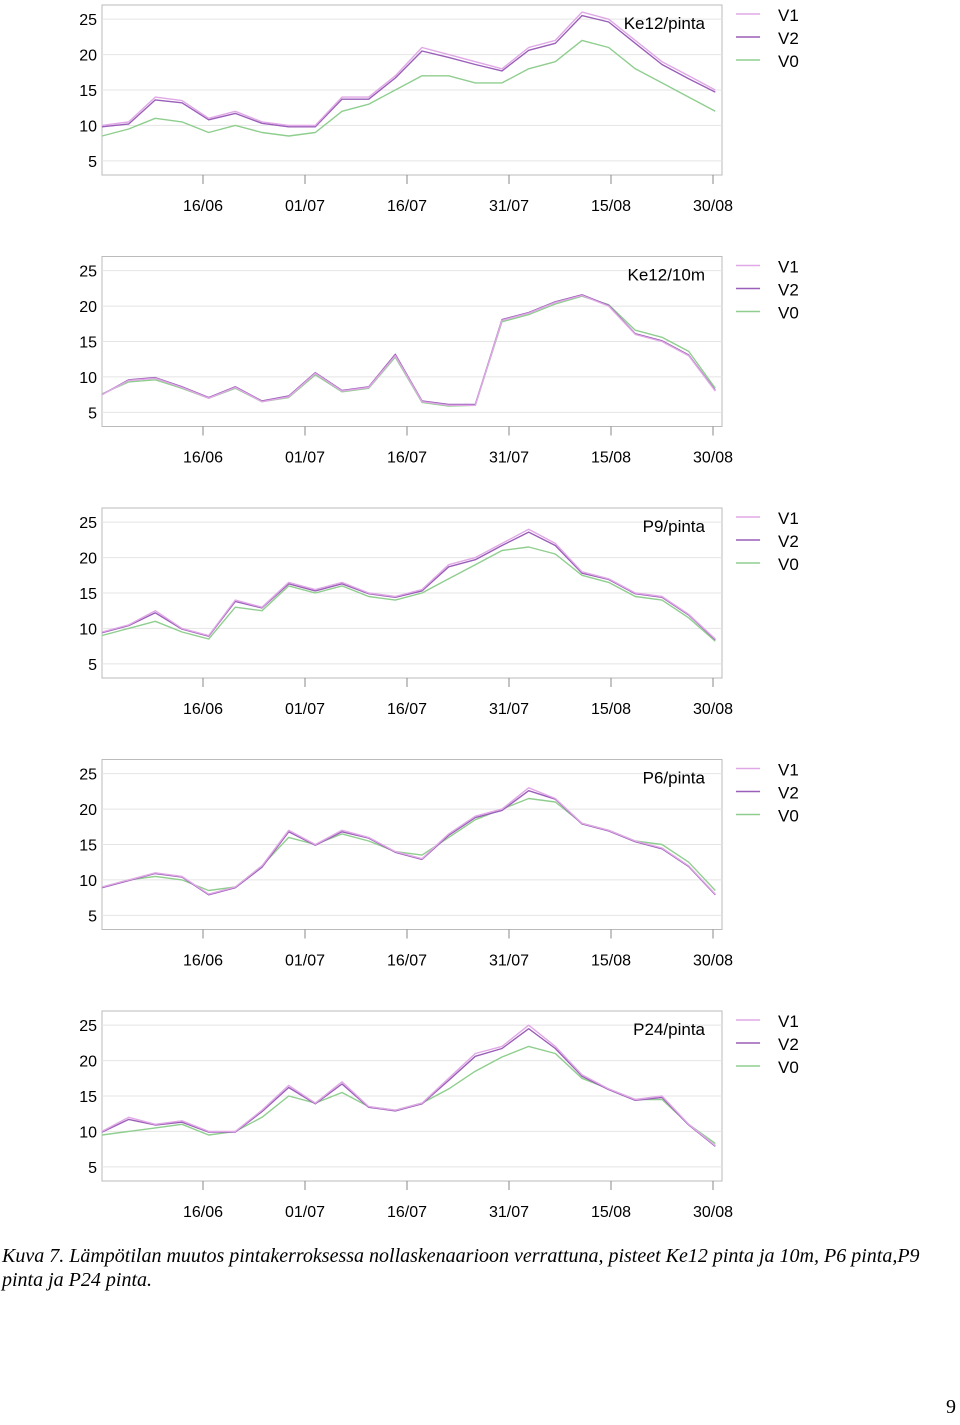  Describe the element at coordinates (674, 778) in the screenshot. I see `chart-title: P6/pinta` at that location.